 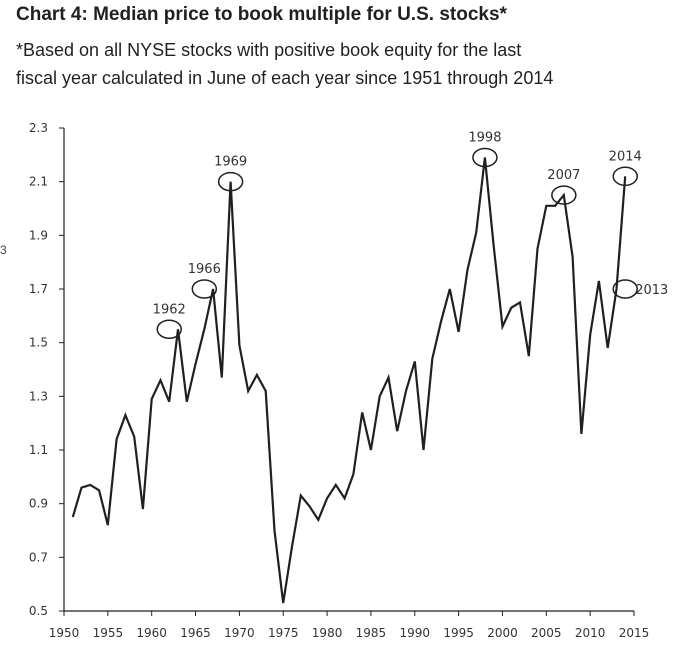 What do you see at coordinates (651, 290) in the screenshot?
I see `annotation-label: 2013` at bounding box center [651, 290].